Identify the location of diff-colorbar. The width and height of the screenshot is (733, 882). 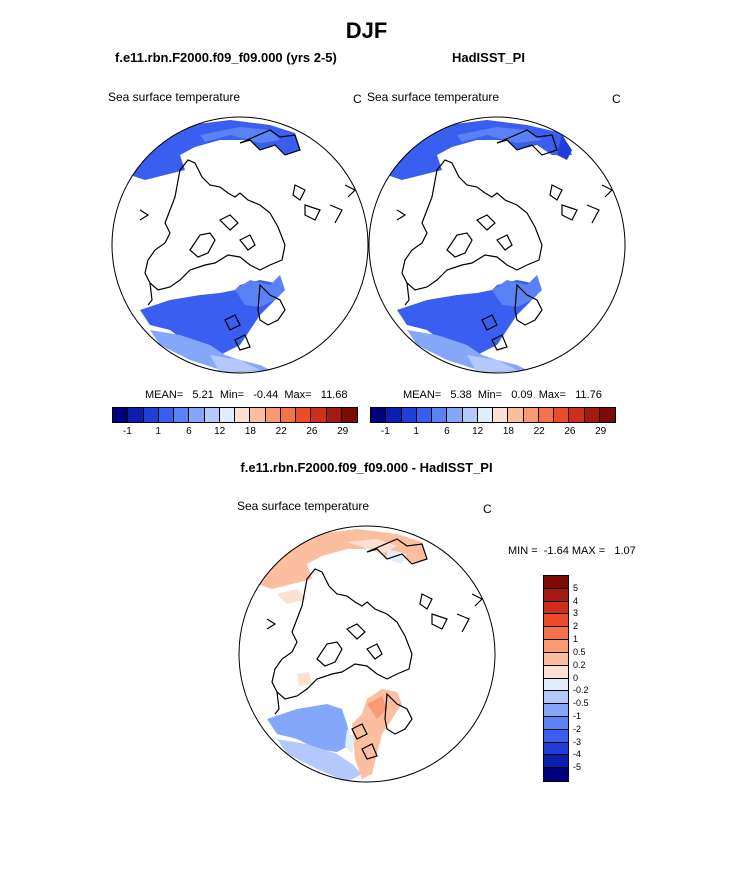
(556, 678).